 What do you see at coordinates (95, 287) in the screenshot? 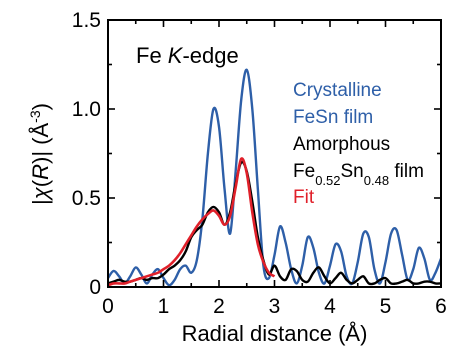
I see `y-tick-label-0: 0` at bounding box center [95, 287].